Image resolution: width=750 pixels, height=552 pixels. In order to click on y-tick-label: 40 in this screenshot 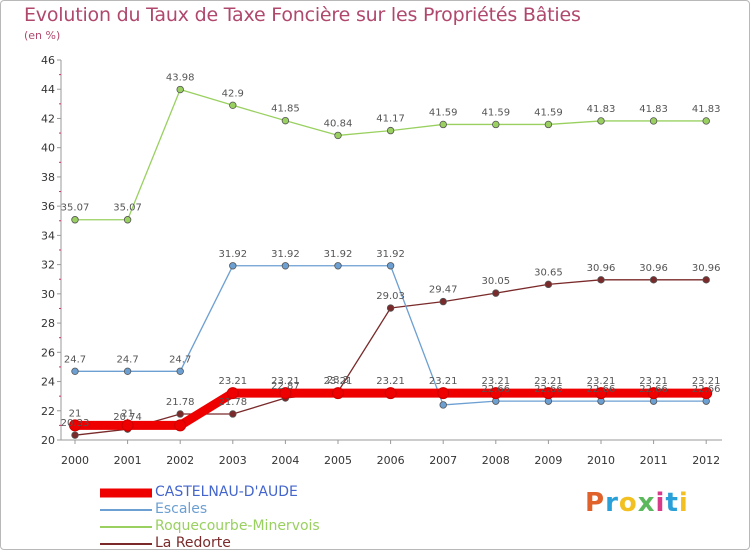, I will do `click(48, 148)`.